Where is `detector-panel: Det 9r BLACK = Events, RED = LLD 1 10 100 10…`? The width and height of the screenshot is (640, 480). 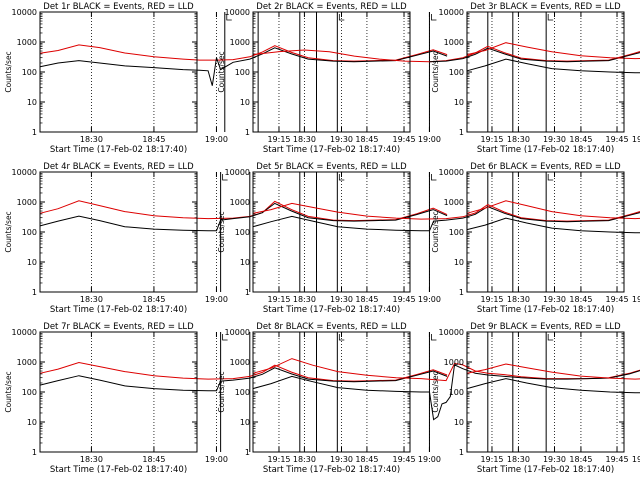
detector-panel: Det 9r BLACK = Events, RED = LLD 1 10 100 10… is located at coordinates (535, 398).